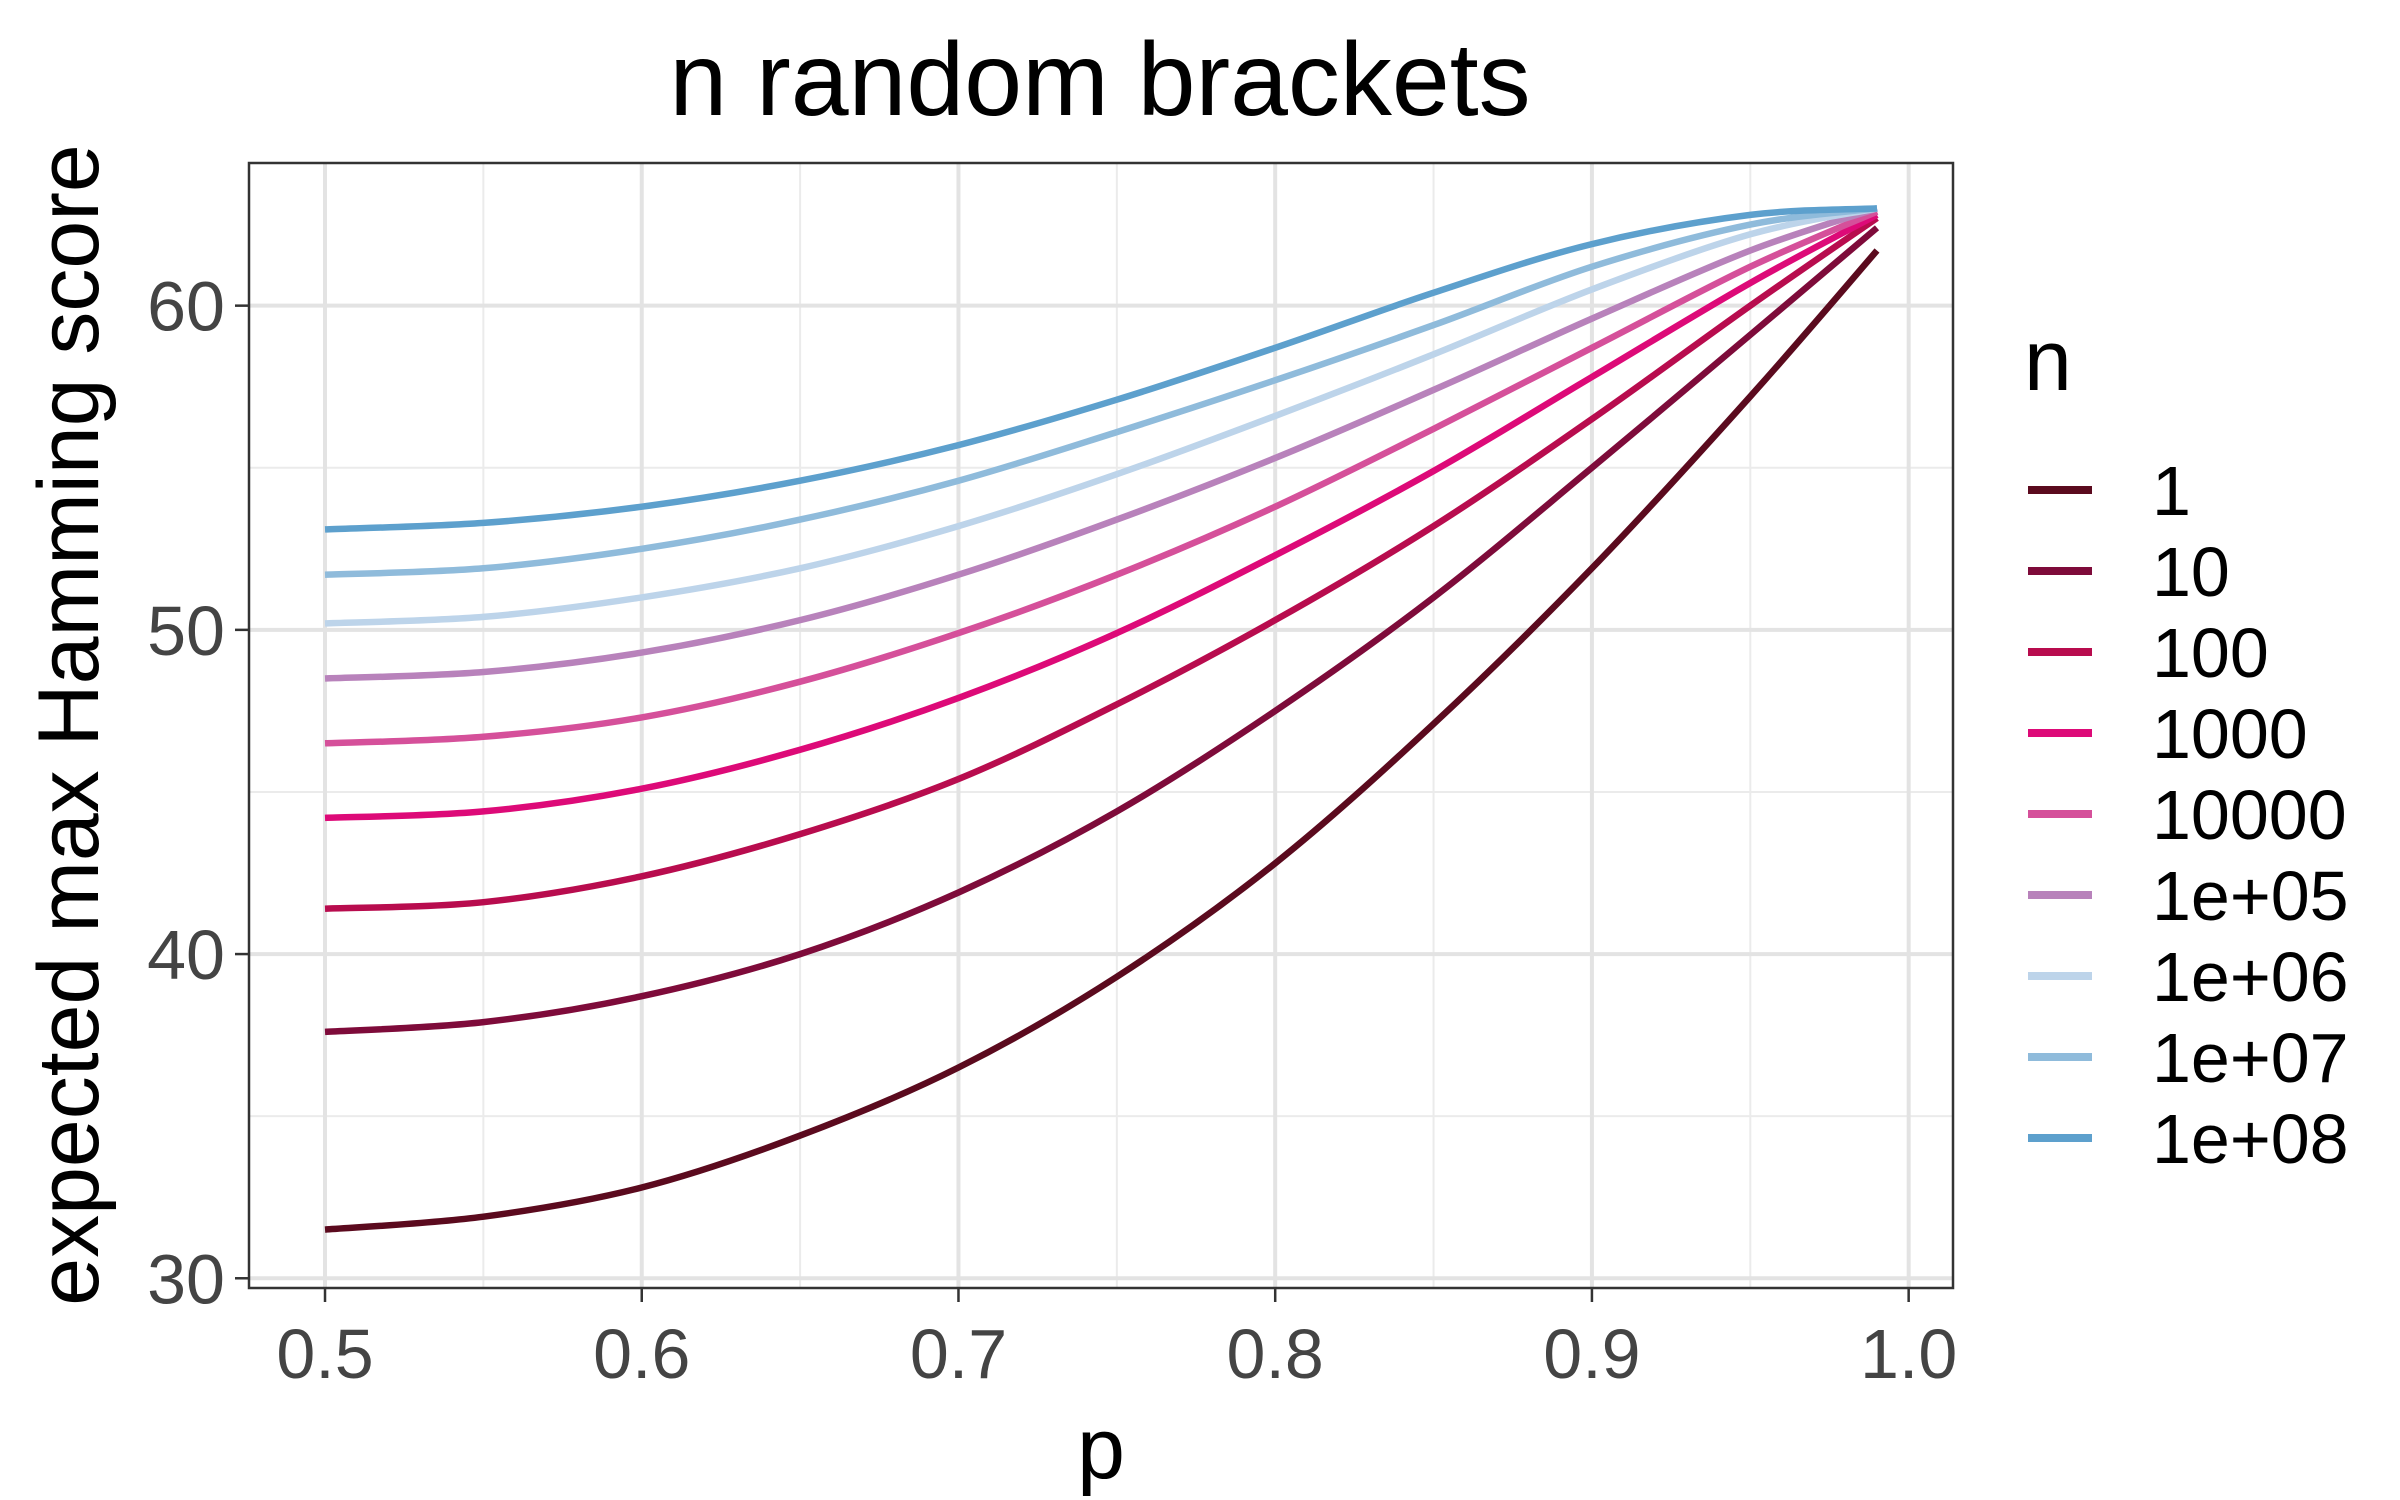 The height and width of the screenshot is (1500, 2400). I want to click on legend-label: 1e+07, so click(2250, 1058).